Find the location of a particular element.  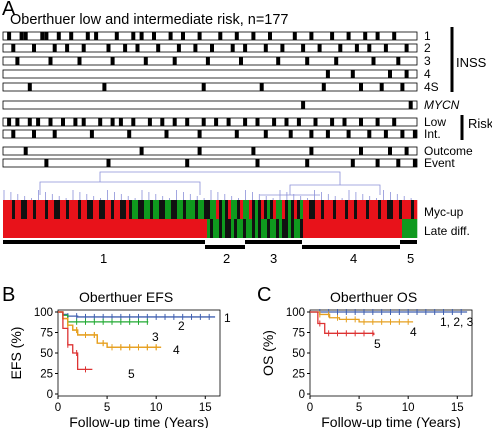

series-label: 4 is located at coordinates (413, 332).